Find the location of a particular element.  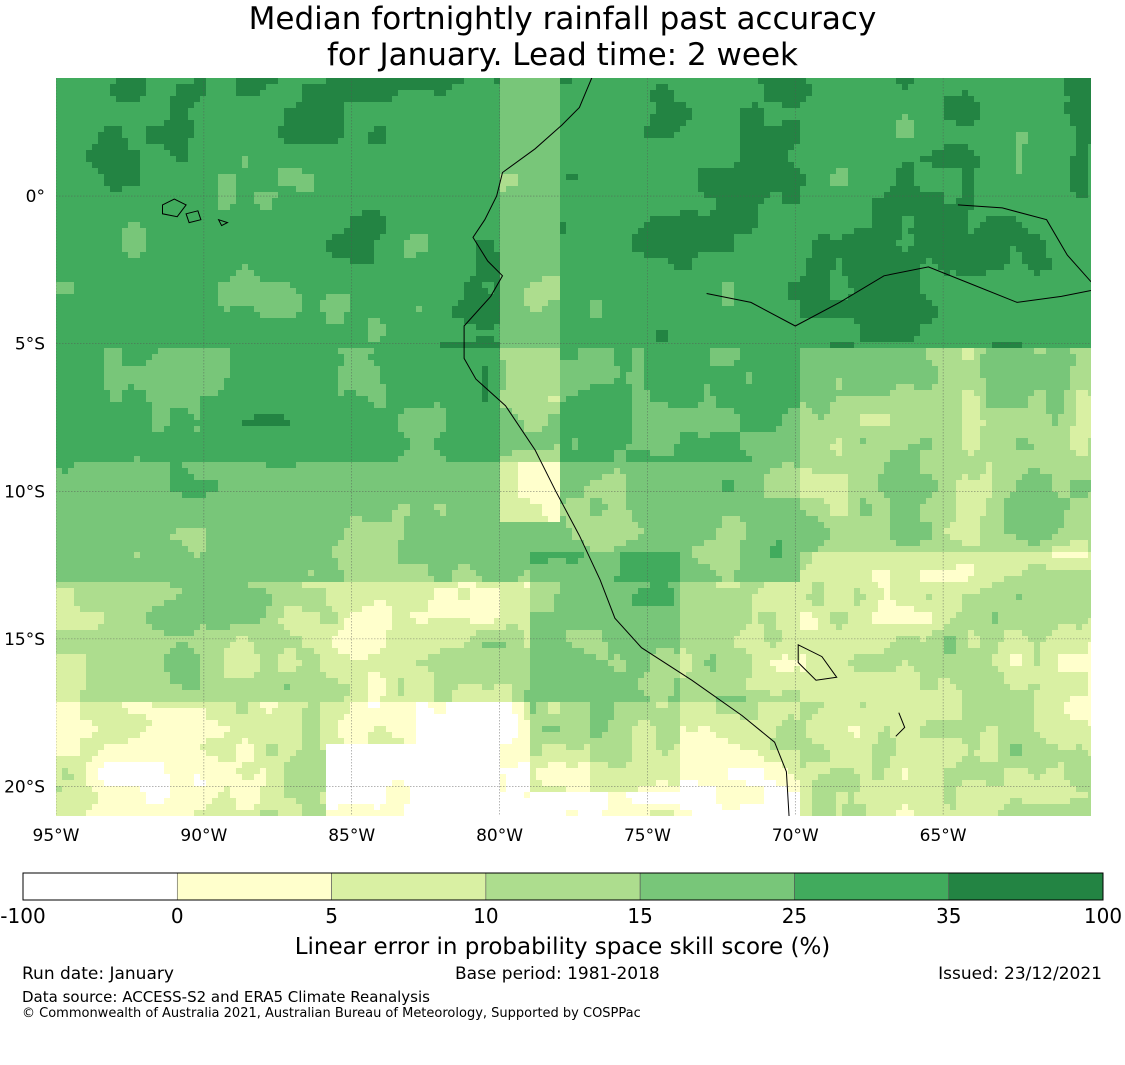

longitude-label: 95°W is located at coordinates (56, 836).